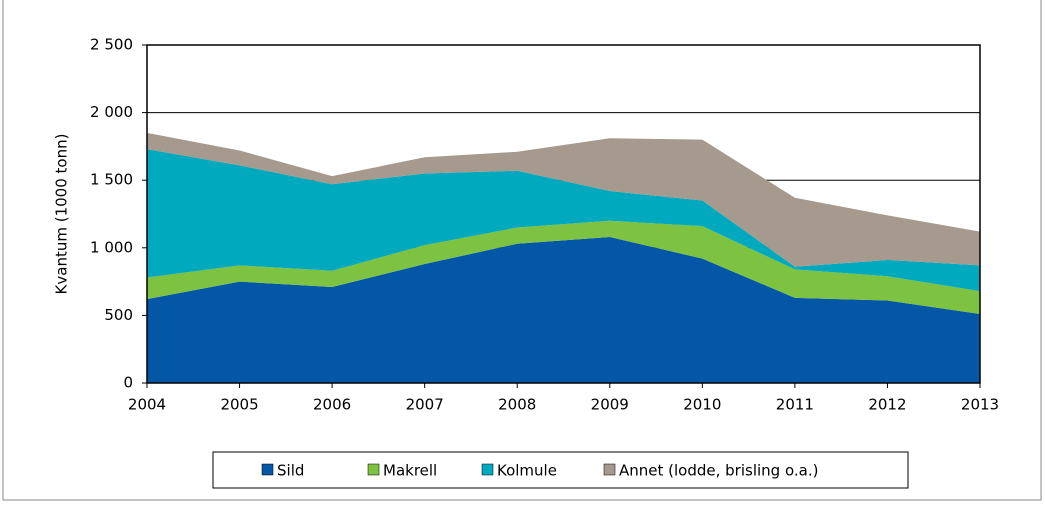 The height and width of the screenshot is (507, 1045). I want to click on legend-label: Makrell, so click(410, 471).